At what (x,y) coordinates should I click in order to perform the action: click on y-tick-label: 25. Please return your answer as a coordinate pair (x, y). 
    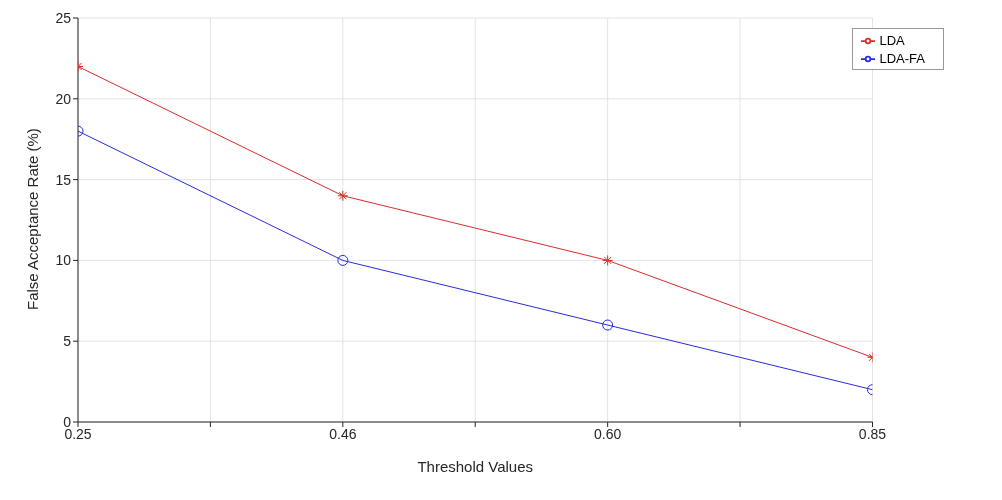
    Looking at the image, I should click on (63, 17).